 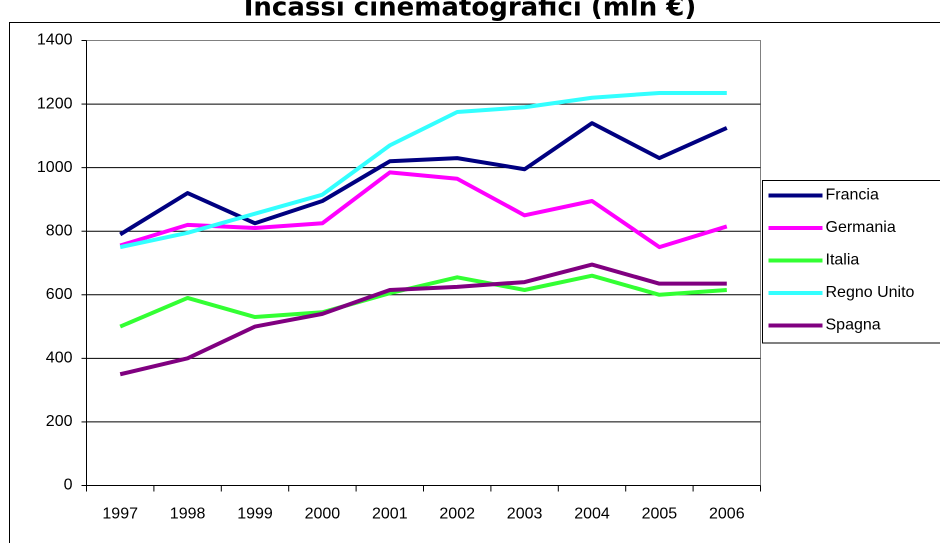 What do you see at coordinates (843, 260) in the screenshot?
I see `legend-label: Italia` at bounding box center [843, 260].